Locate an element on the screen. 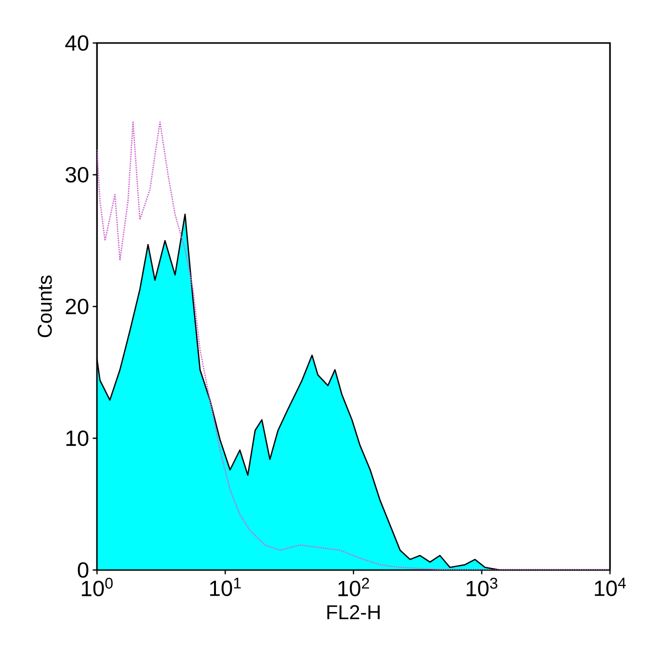 The width and height of the screenshot is (650, 664). y-tick-label: 30 is located at coordinates (77, 174).